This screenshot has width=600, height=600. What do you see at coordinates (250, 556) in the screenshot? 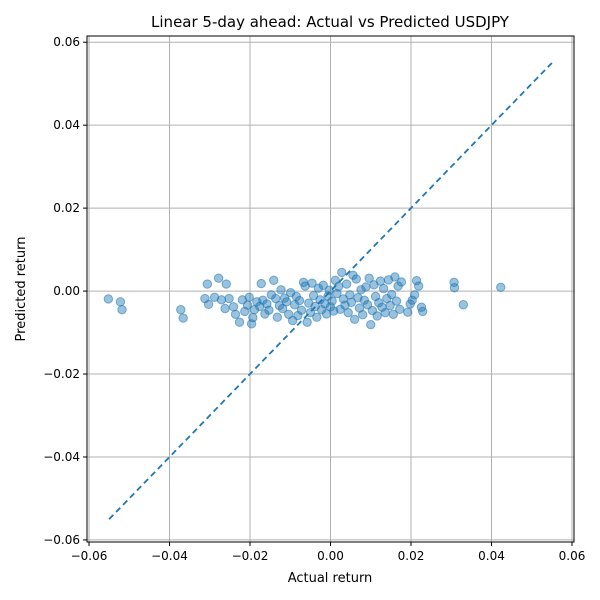
I see `x-tick-label: −0.02` at bounding box center [250, 556].